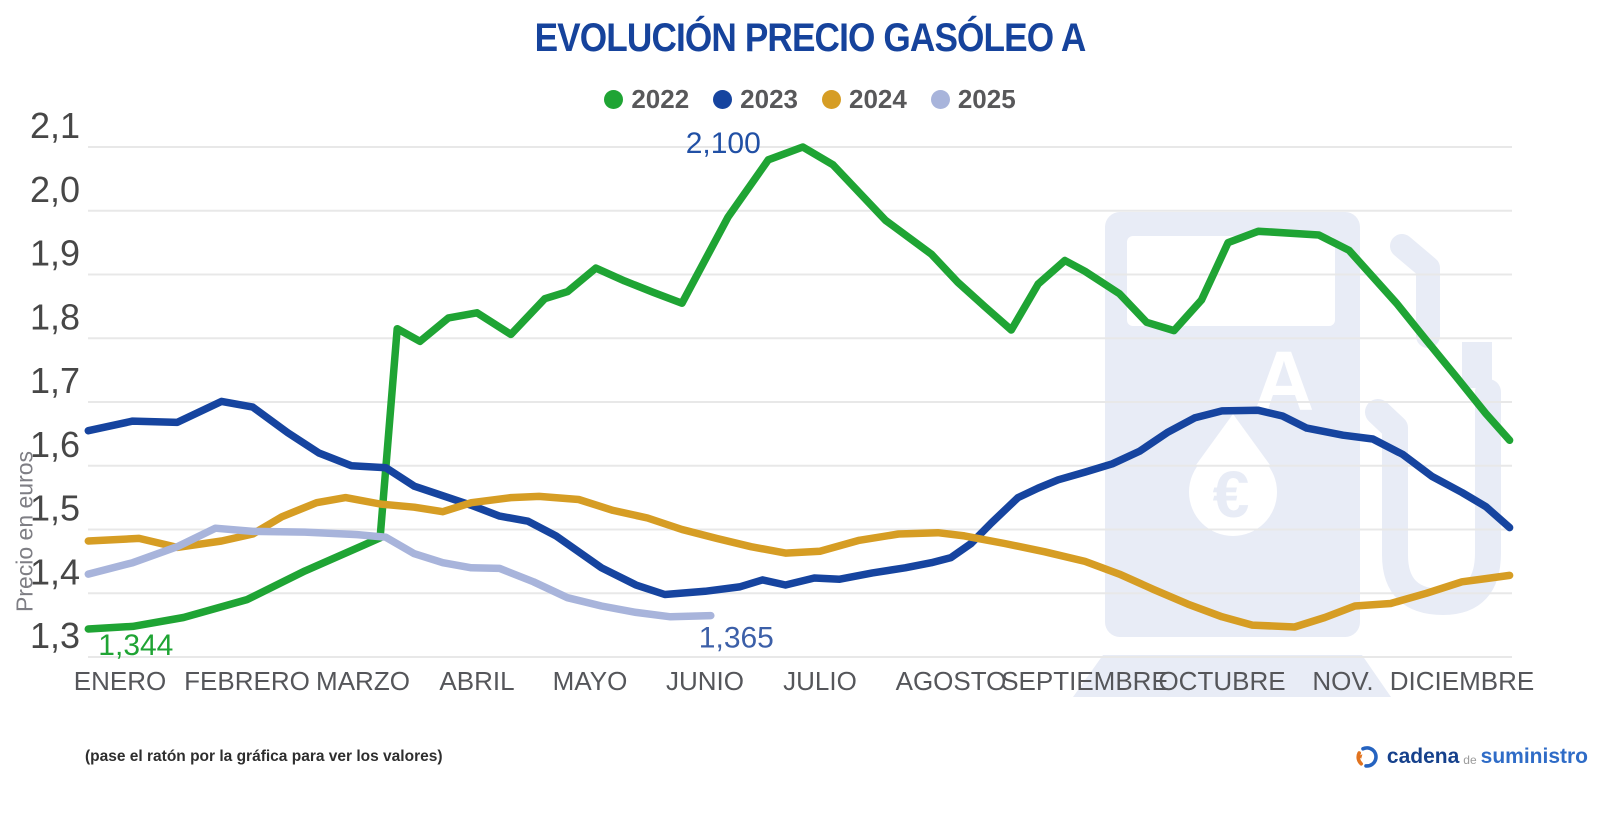 The height and width of the screenshot is (814, 1620). I want to click on y-tick-label: 2,1, so click(55, 125).